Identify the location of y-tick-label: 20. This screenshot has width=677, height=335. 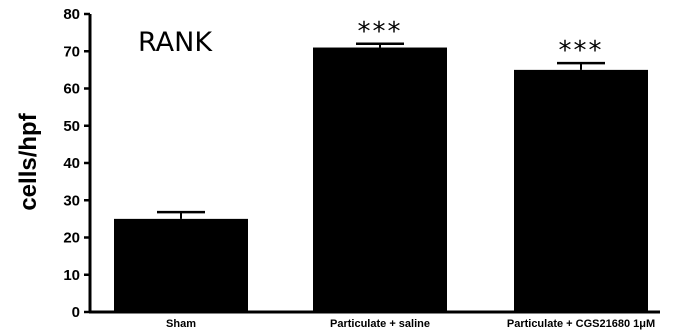
(71, 238).